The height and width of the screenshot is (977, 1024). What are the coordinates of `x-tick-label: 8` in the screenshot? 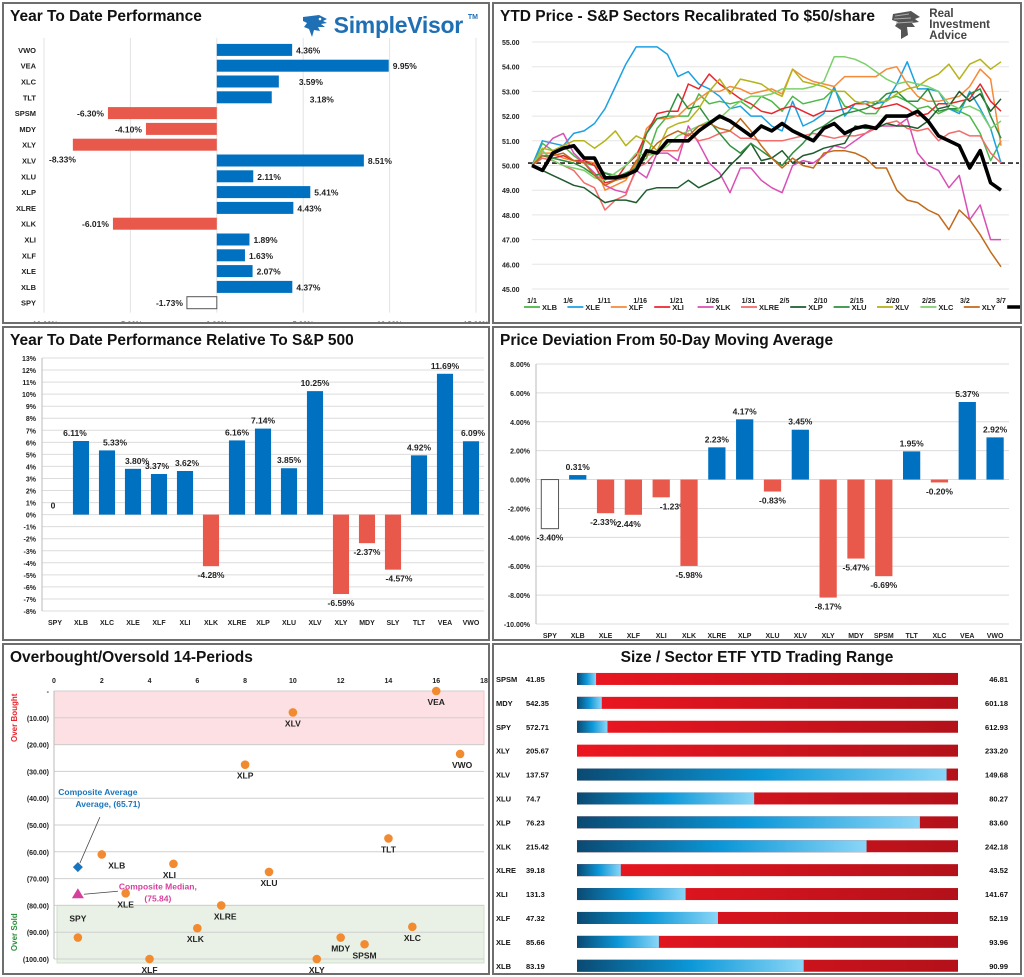 It's located at (245, 681).